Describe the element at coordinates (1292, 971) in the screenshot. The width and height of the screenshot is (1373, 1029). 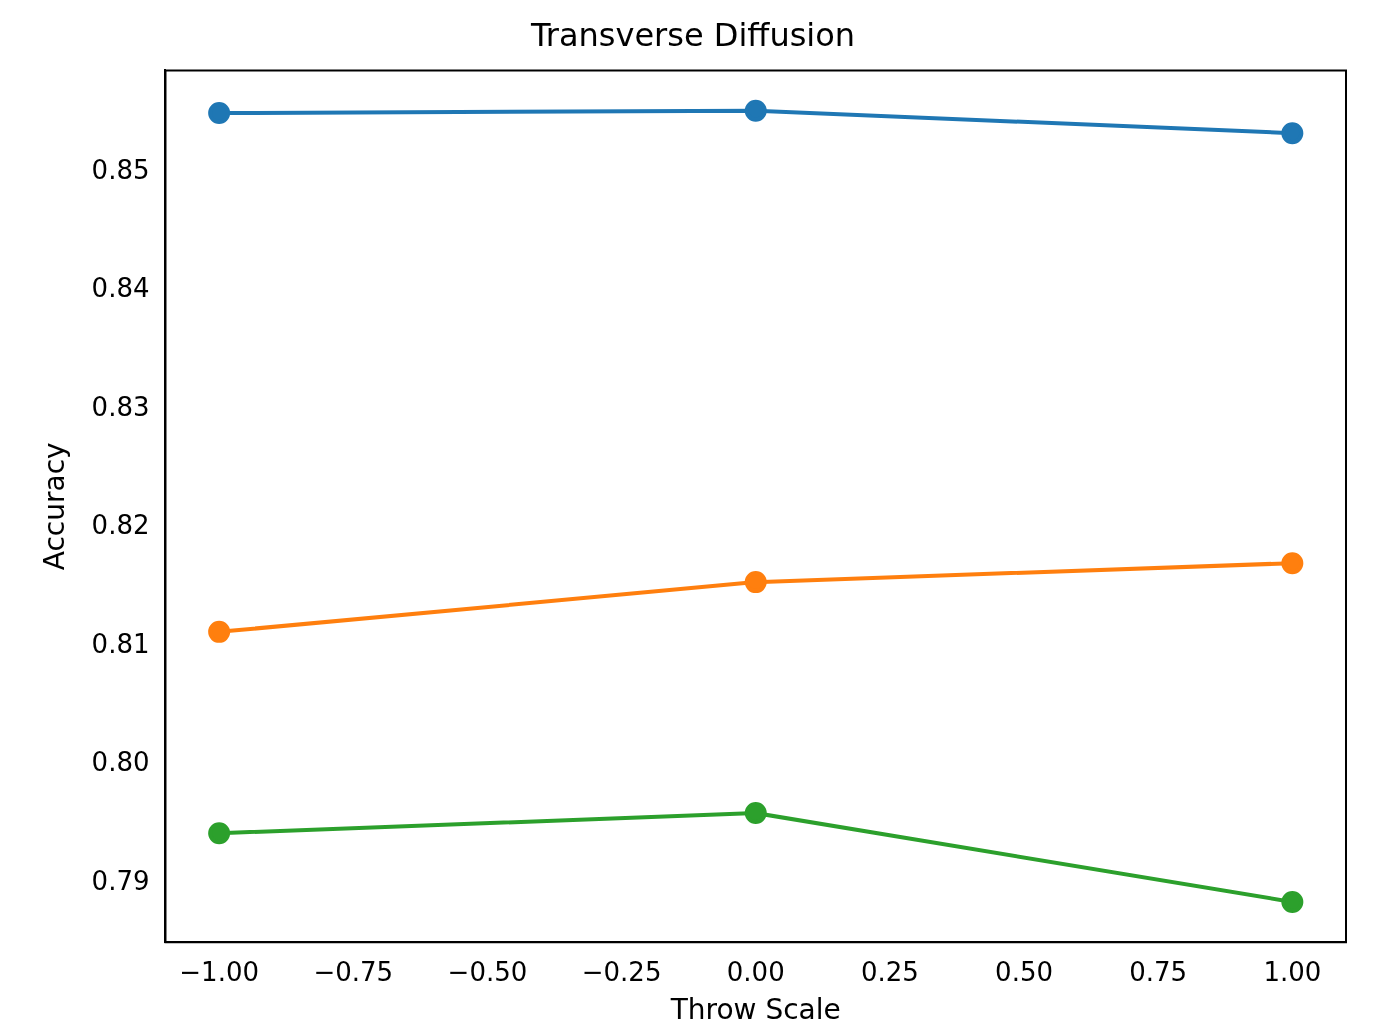
I see `x-tick-label: 1.00` at that location.